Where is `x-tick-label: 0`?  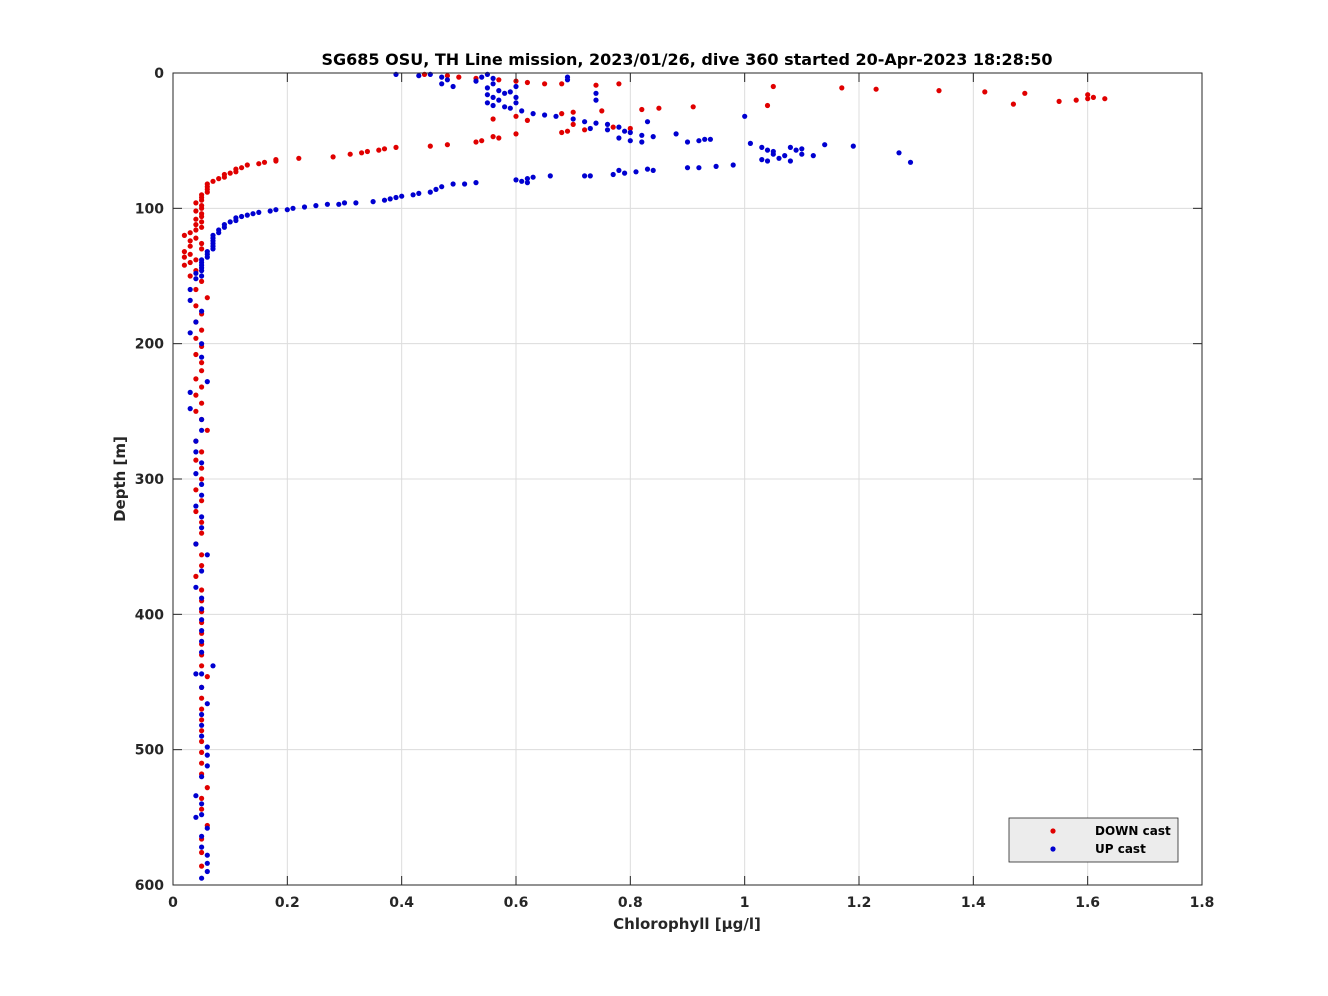 x-tick-label: 0 is located at coordinates (173, 903).